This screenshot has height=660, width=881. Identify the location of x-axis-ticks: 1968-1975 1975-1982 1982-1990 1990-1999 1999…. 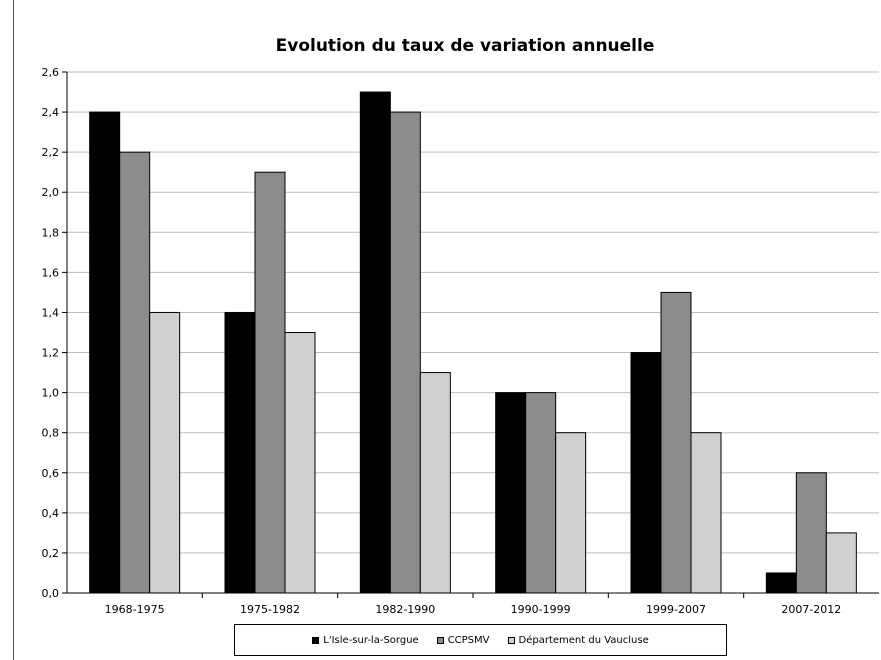
(473, 604).